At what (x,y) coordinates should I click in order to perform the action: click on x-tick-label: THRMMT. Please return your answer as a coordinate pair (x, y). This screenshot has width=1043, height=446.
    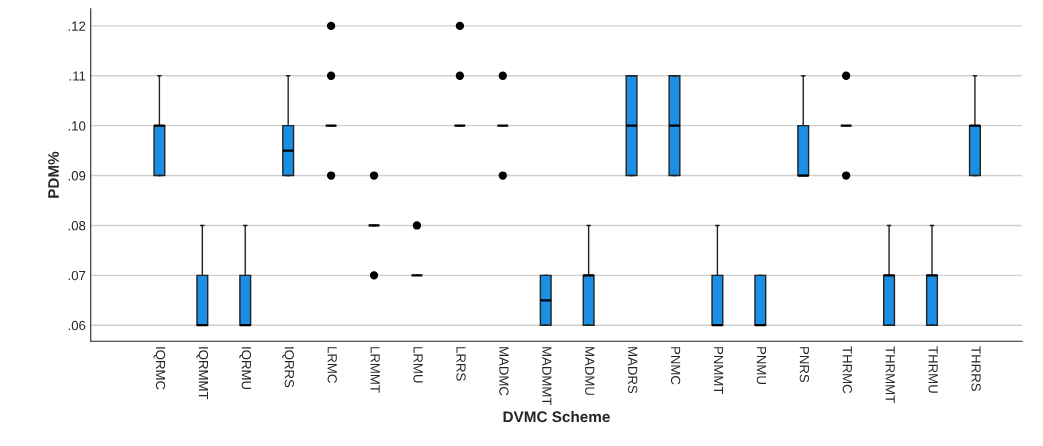
    Looking at the image, I should click on (890, 374).